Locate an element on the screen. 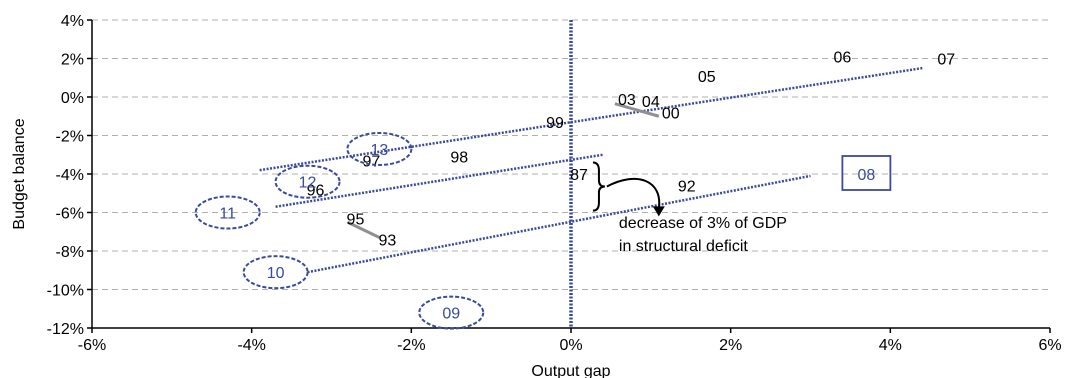  data-point-label: 96 is located at coordinates (316, 190).